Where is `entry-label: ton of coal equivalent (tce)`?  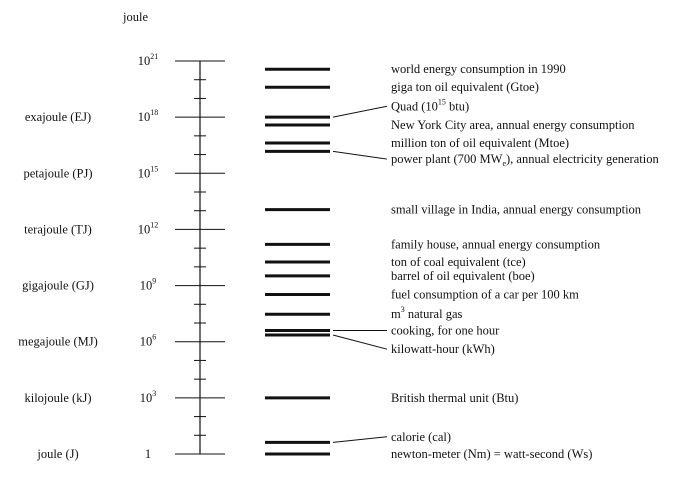 entry-label: ton of coal equivalent (tce) is located at coordinates (458, 262).